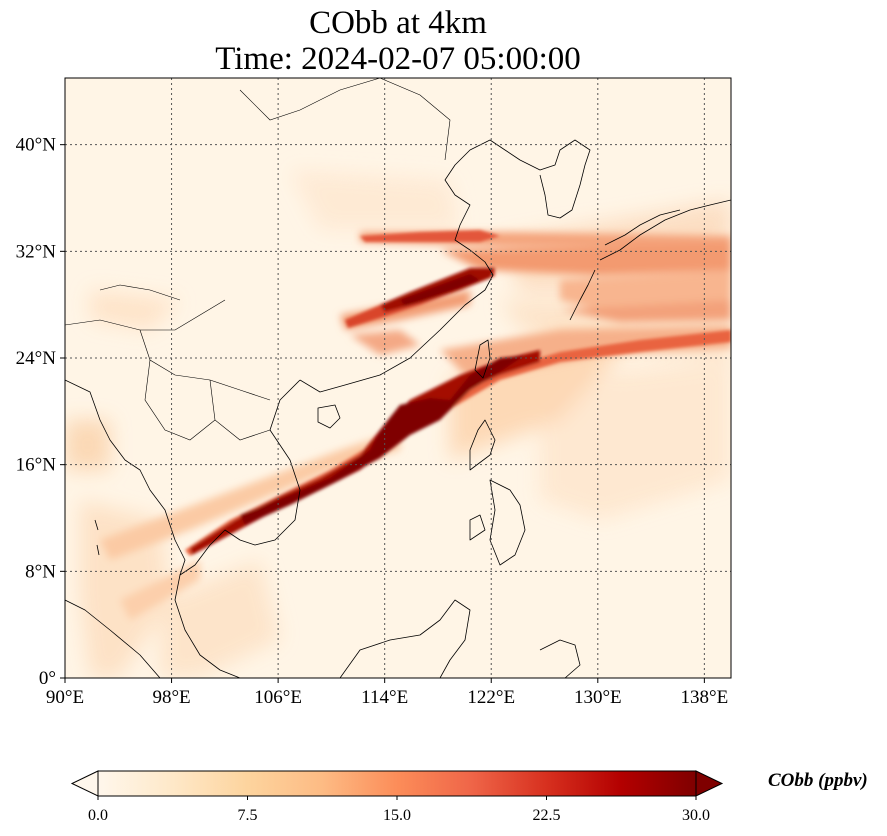  Describe the element at coordinates (36, 465) in the screenshot. I see `lat-tick-label: 16°N` at that location.